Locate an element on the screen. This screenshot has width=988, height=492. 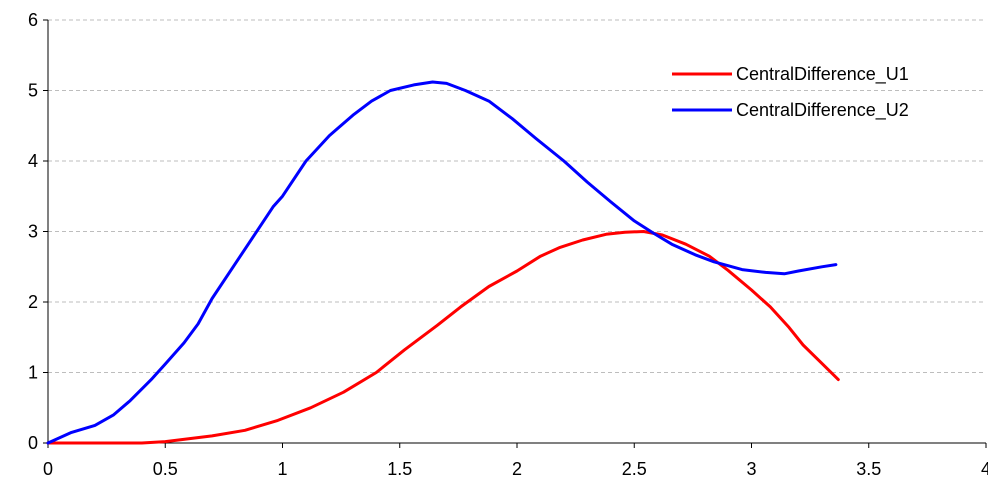
x-tick-label: 2.5 is located at coordinates (634, 469).